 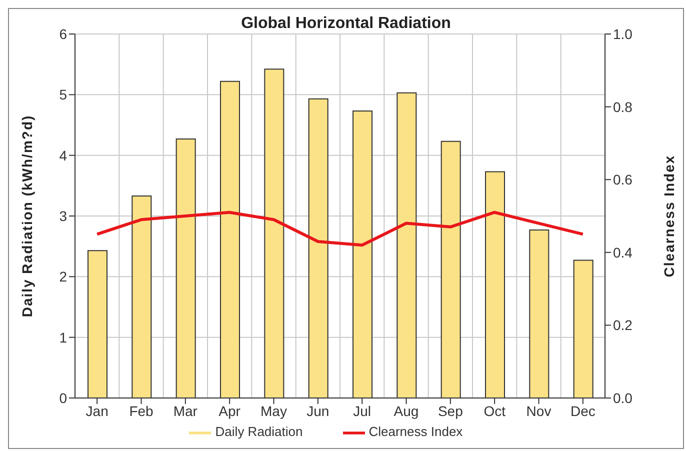 I want to click on y-tick-label: 0, so click(x=63, y=398).